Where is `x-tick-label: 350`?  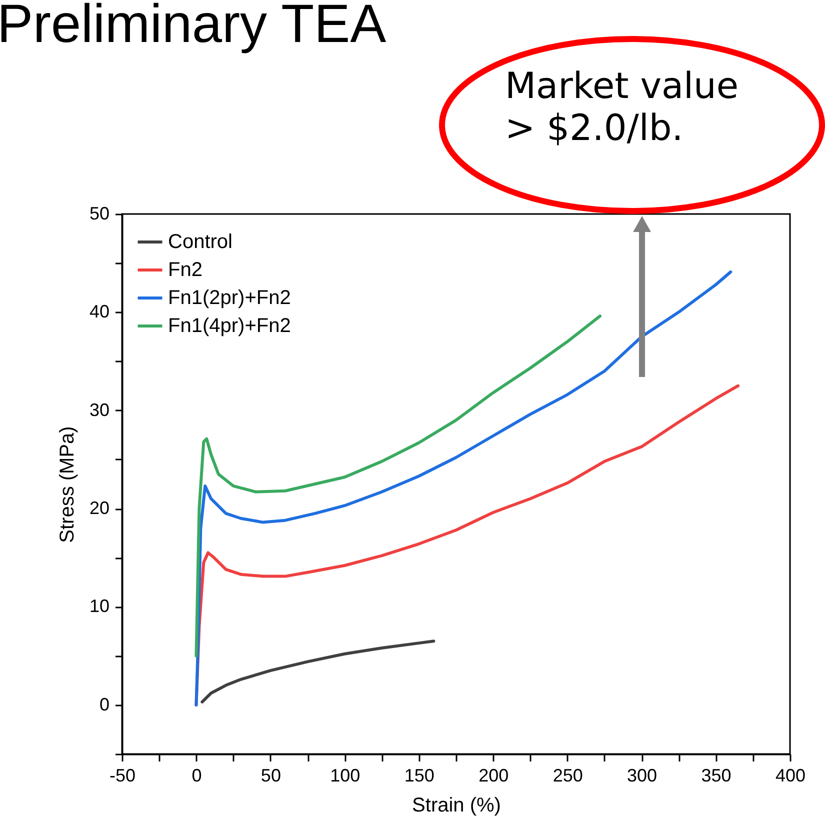
x-tick-label: 350 is located at coordinates (716, 776).